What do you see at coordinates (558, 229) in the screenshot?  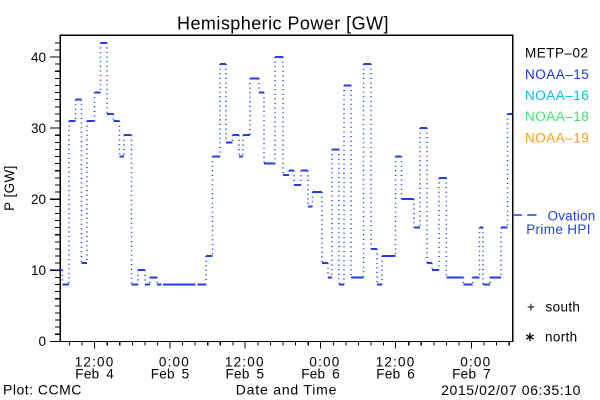 I see `svg-text: Prime HPI` at bounding box center [558, 229].